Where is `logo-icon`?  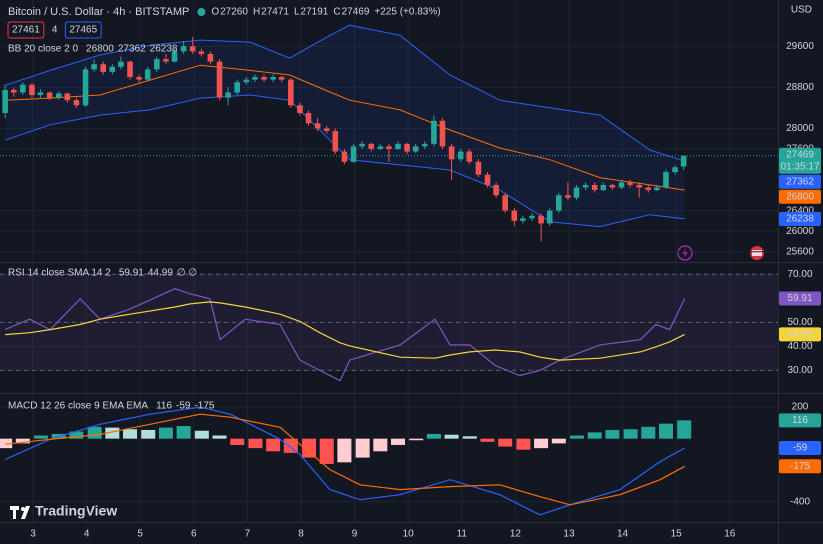 logo-icon is located at coordinates (20, 512).